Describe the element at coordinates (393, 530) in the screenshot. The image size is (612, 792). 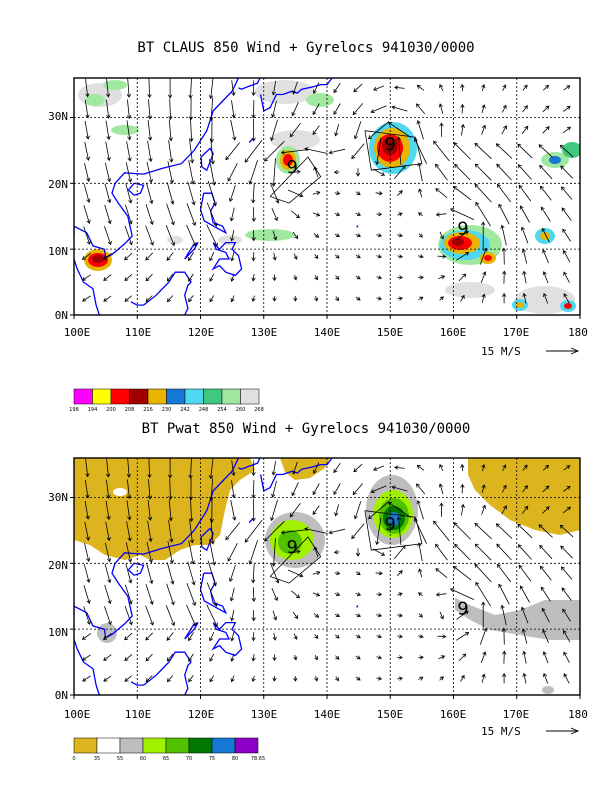
I see `gyre-track` at that location.